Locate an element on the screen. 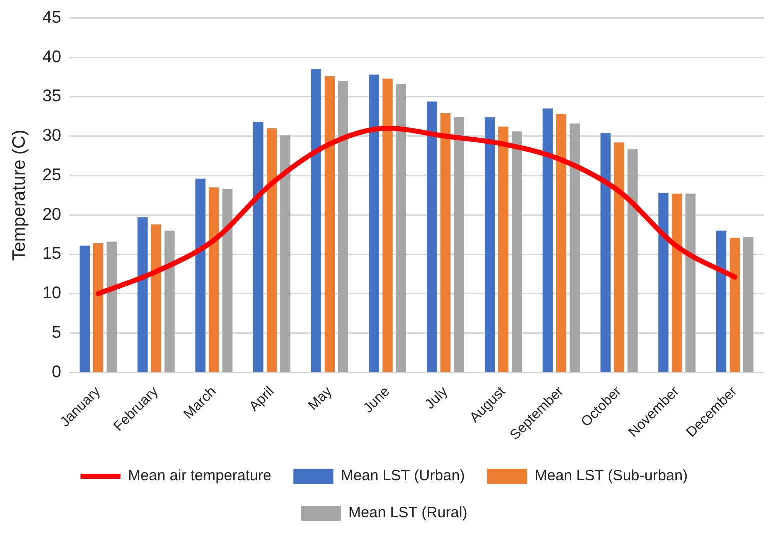 Image resolution: width=774 pixels, height=536 pixels. y-tick-label: 15 is located at coordinates (52, 254).